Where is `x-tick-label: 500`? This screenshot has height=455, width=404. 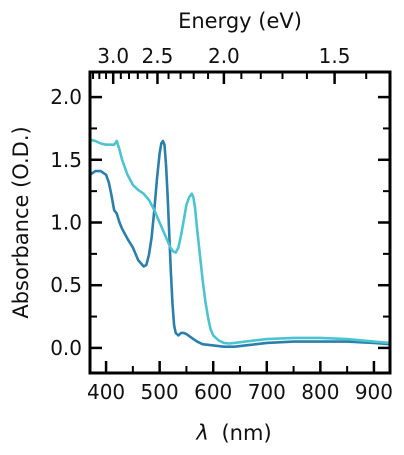 x-tick-label: 500 is located at coordinates (160, 392).